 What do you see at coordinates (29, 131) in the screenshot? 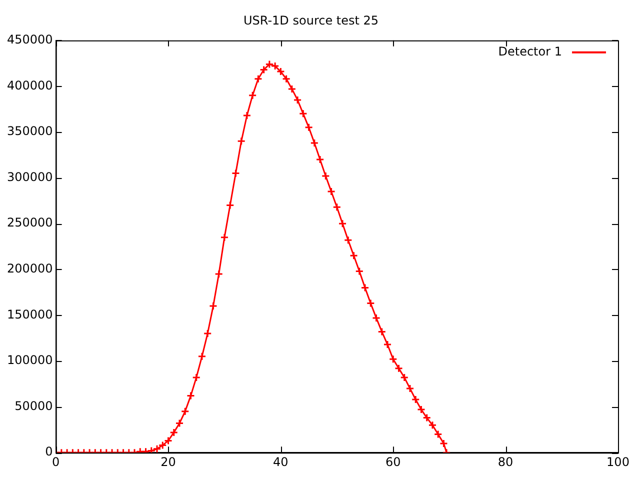
I see `y-tick-label: 350000` at bounding box center [29, 131].